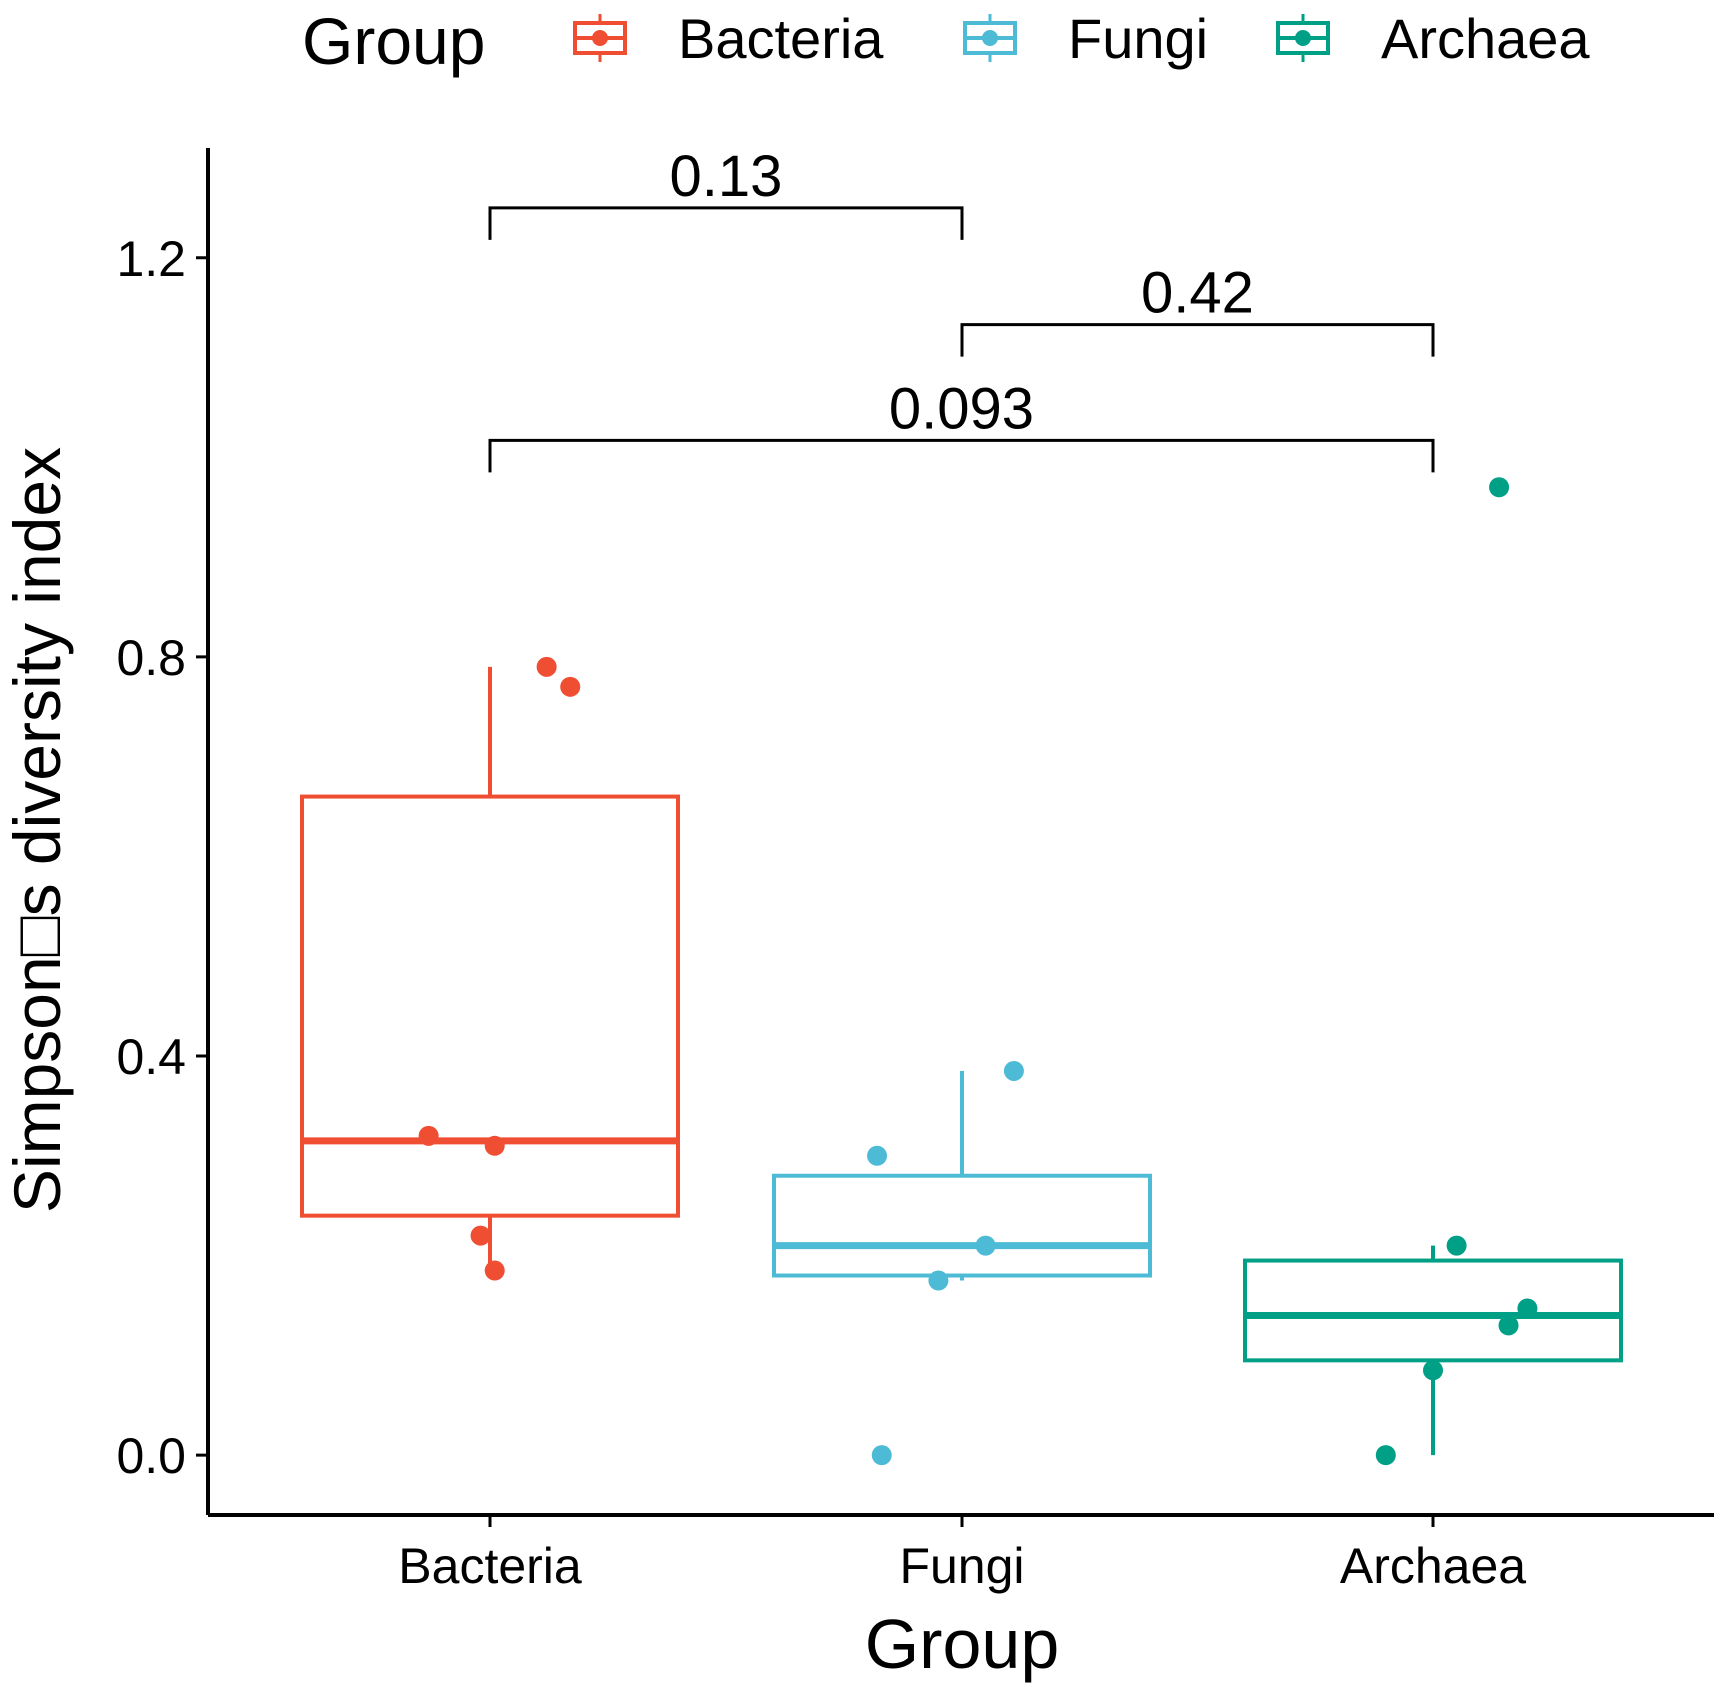  Describe the element at coordinates (1485, 38) in the screenshot. I see `archaea-legend-label: Archaea` at that location.